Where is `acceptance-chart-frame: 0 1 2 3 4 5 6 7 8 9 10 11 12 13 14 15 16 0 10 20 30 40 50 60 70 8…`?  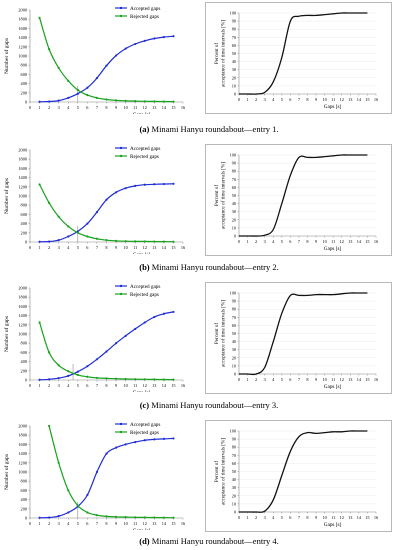
acceptance-chart-frame: 0 1 2 3 4 5 6 7 8 9 10 11 12 13 14 15 16 0 10 20 30 40 50 60 70 8… is located at coordinates (298, 58).